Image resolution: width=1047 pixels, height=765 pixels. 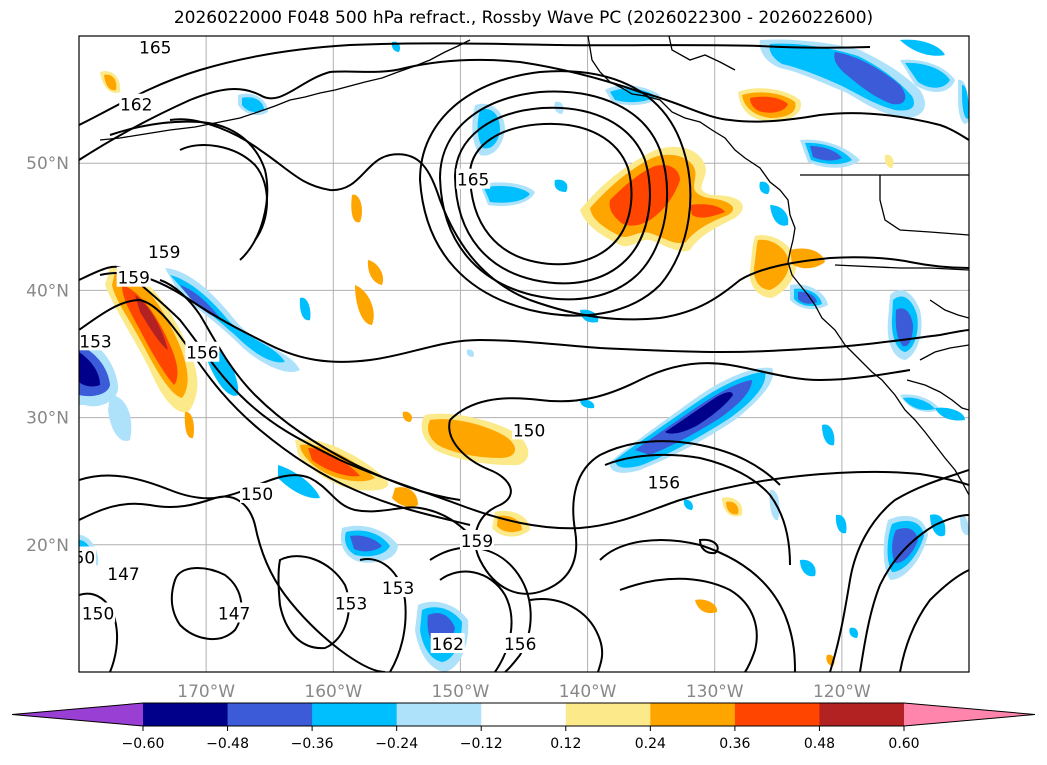 What do you see at coordinates (227, 744) in the screenshot?
I see `colorbar-tick-label: −0.48` at bounding box center [227, 744].